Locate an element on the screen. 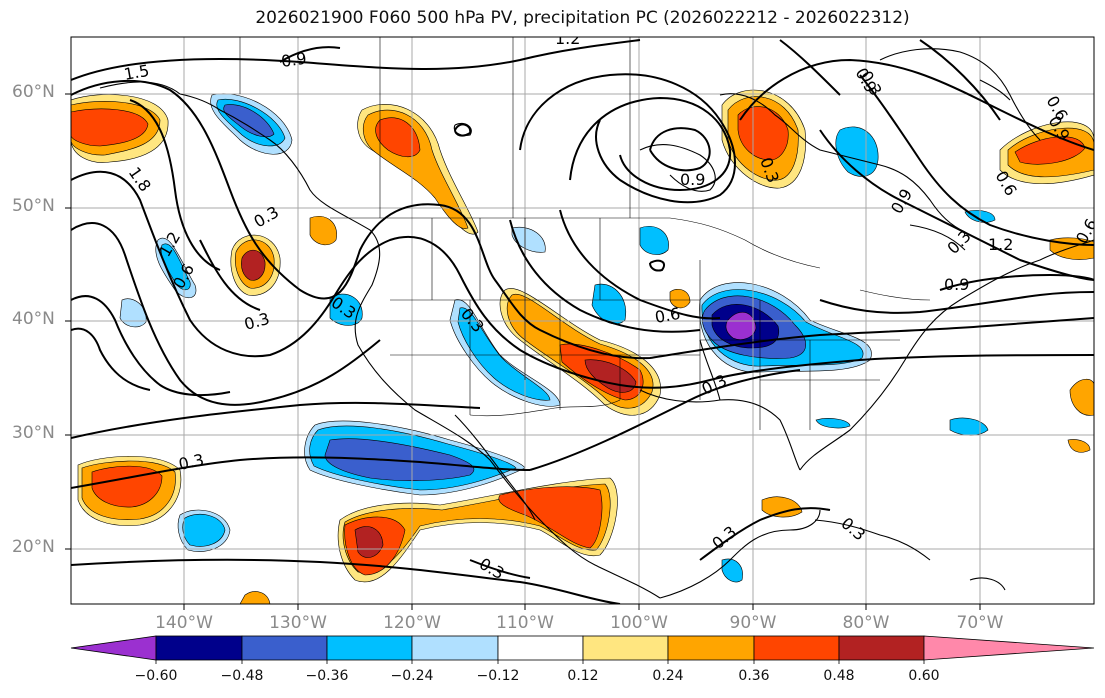 This screenshot has width=1105, height=698. lon-label: 100°W is located at coordinates (639, 623).